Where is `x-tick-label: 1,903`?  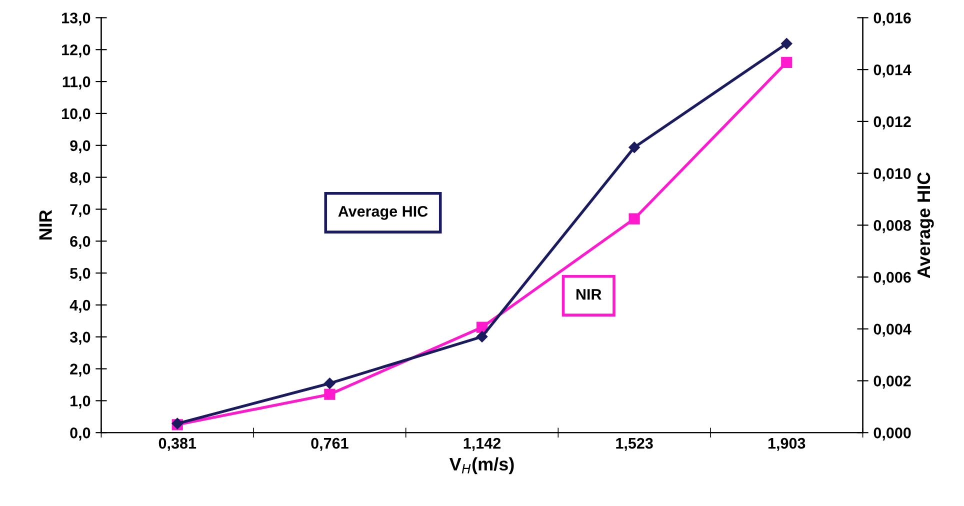 x-tick-label: 1,903 is located at coordinates (787, 444).